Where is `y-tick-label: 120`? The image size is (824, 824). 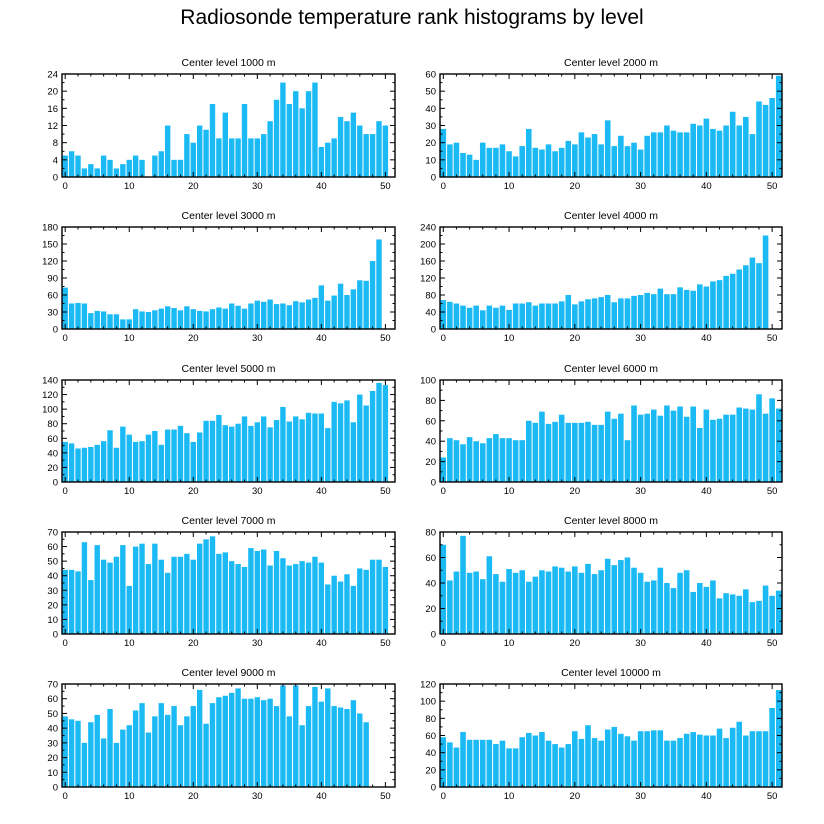
y-tick-label: 120 is located at coordinates (50, 395).